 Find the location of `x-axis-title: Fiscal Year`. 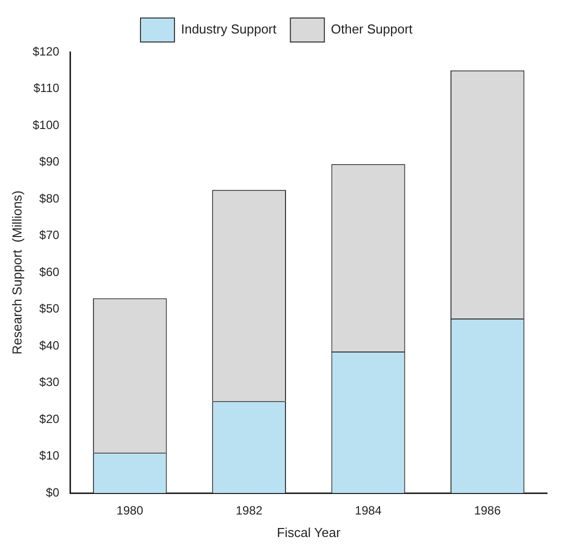

x-axis-title: Fiscal Year is located at coordinates (309, 532).